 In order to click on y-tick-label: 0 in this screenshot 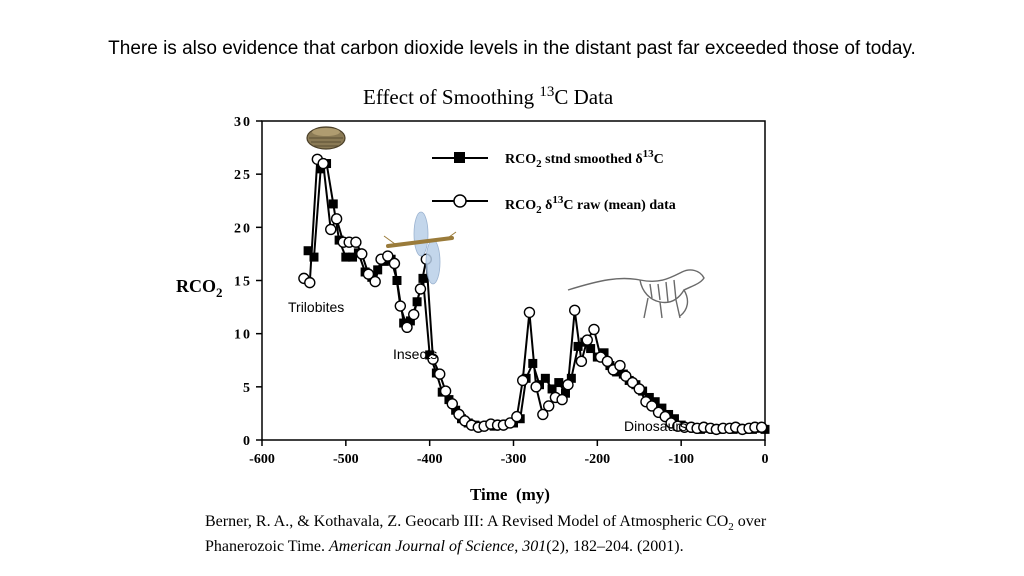, I will do `click(247, 441)`.